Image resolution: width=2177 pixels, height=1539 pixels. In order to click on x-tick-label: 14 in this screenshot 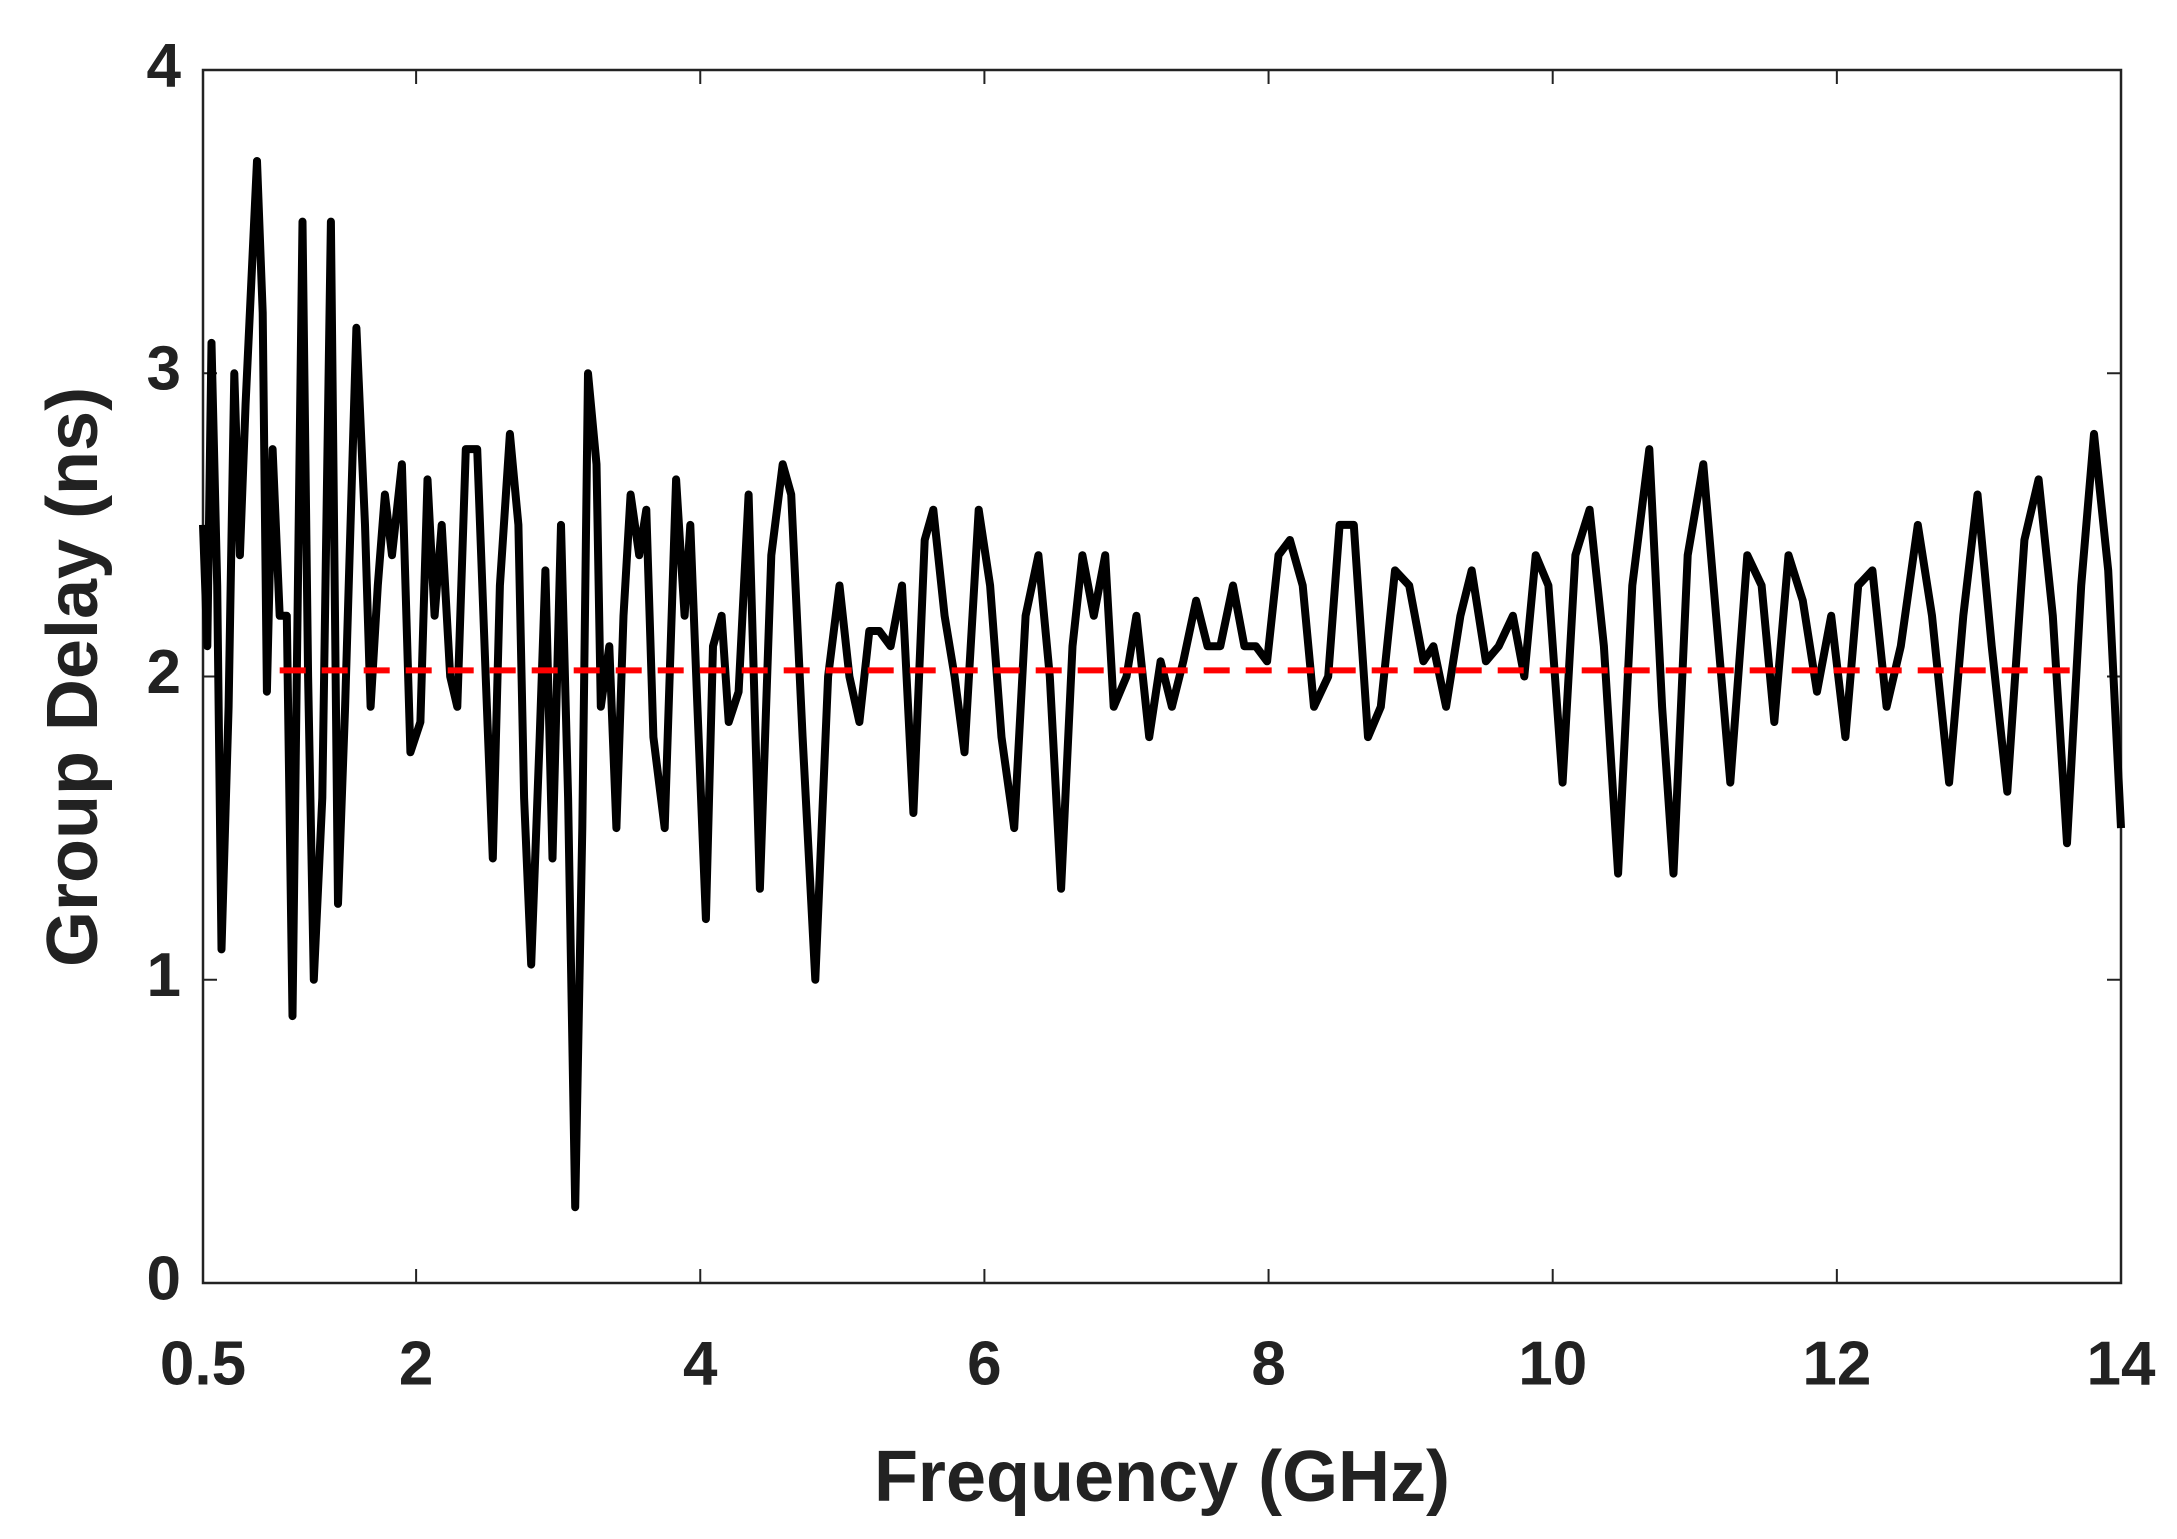, I will do `click(2121, 1363)`.